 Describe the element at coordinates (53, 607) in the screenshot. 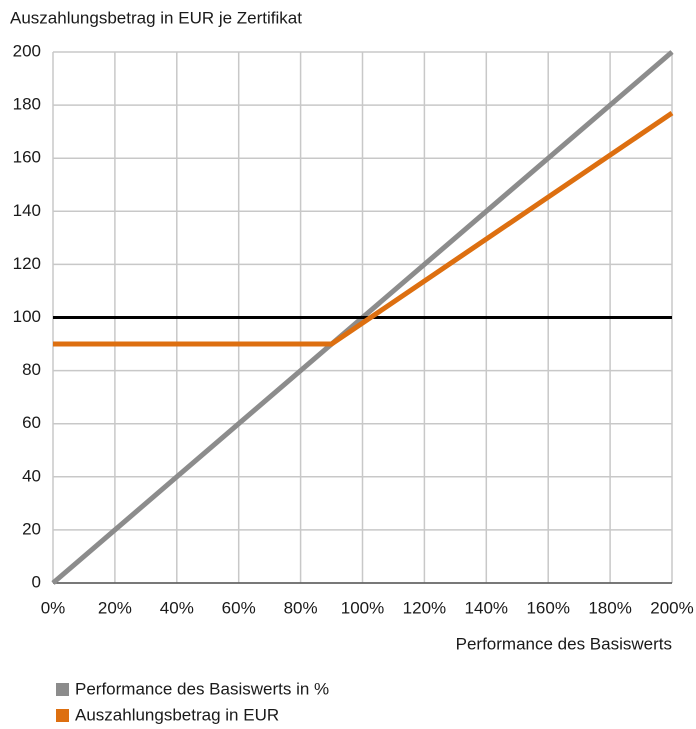

I see `x-tick-label: 0%` at that location.